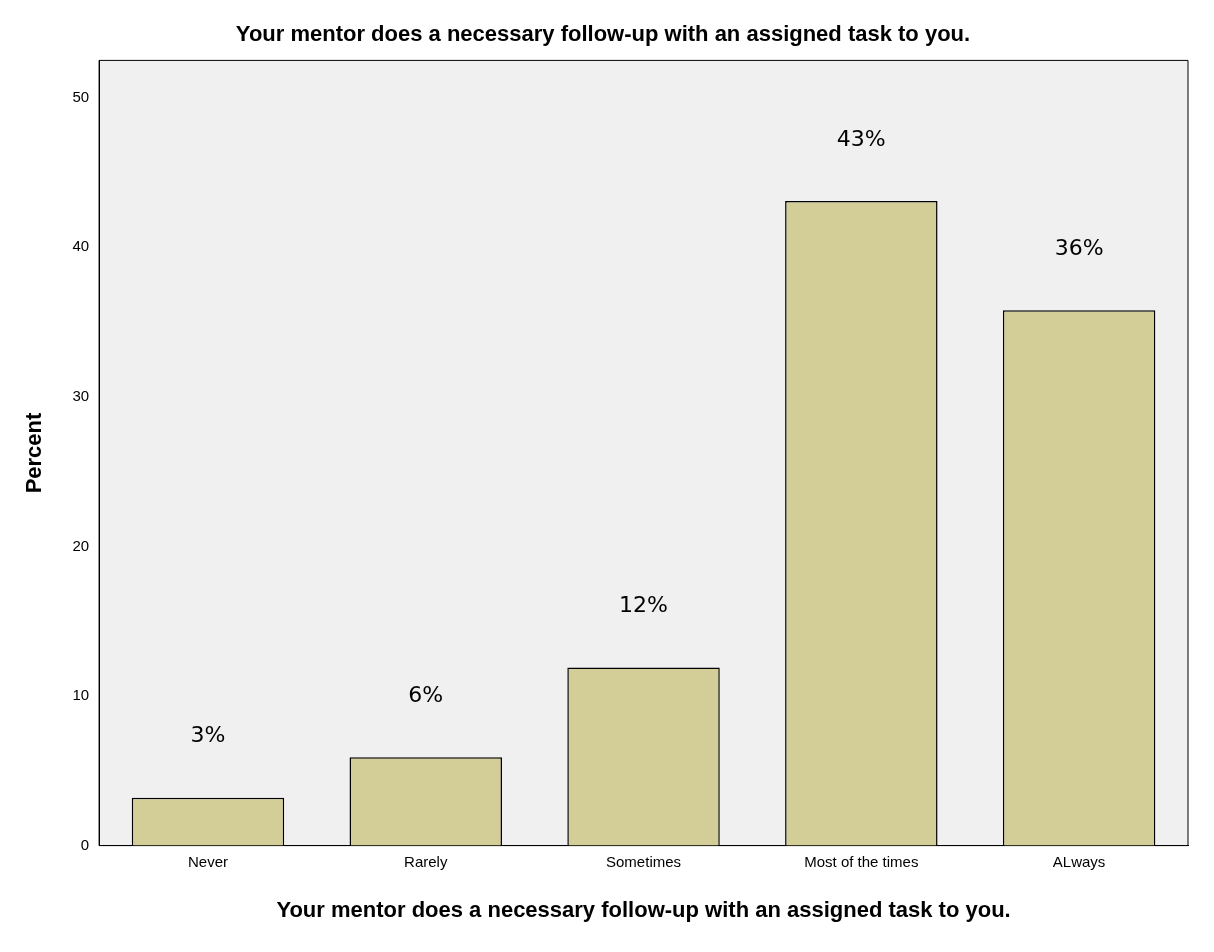 The width and height of the screenshot is (1214, 952). What do you see at coordinates (208, 735) in the screenshot?
I see `data-label: 3%` at bounding box center [208, 735].